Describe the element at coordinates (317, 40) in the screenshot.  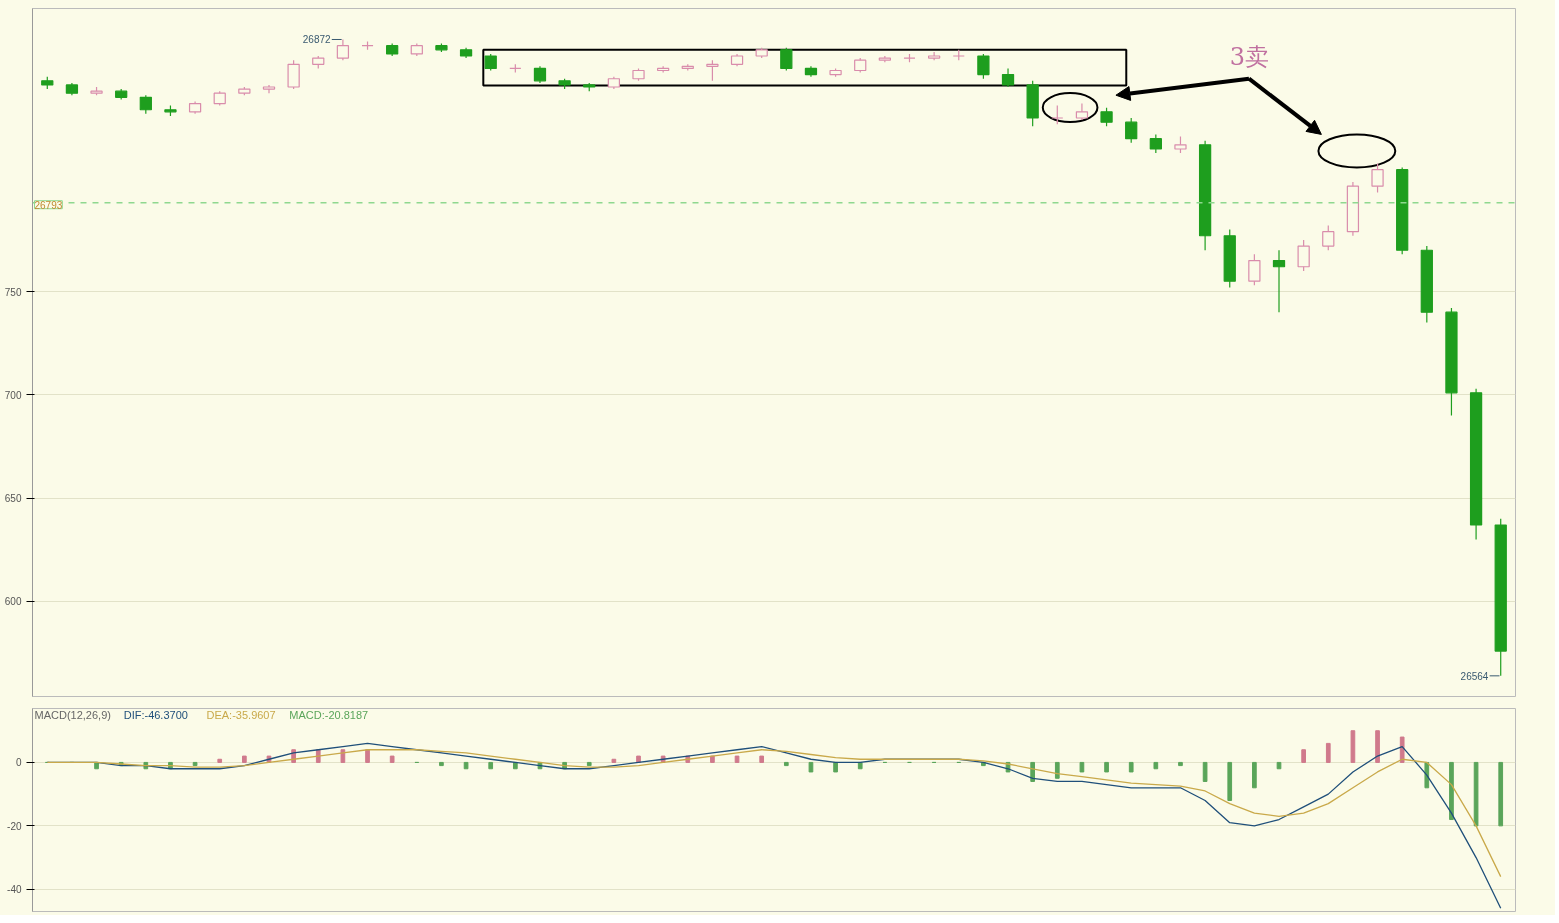
I see `annotation: 26872` at that location.